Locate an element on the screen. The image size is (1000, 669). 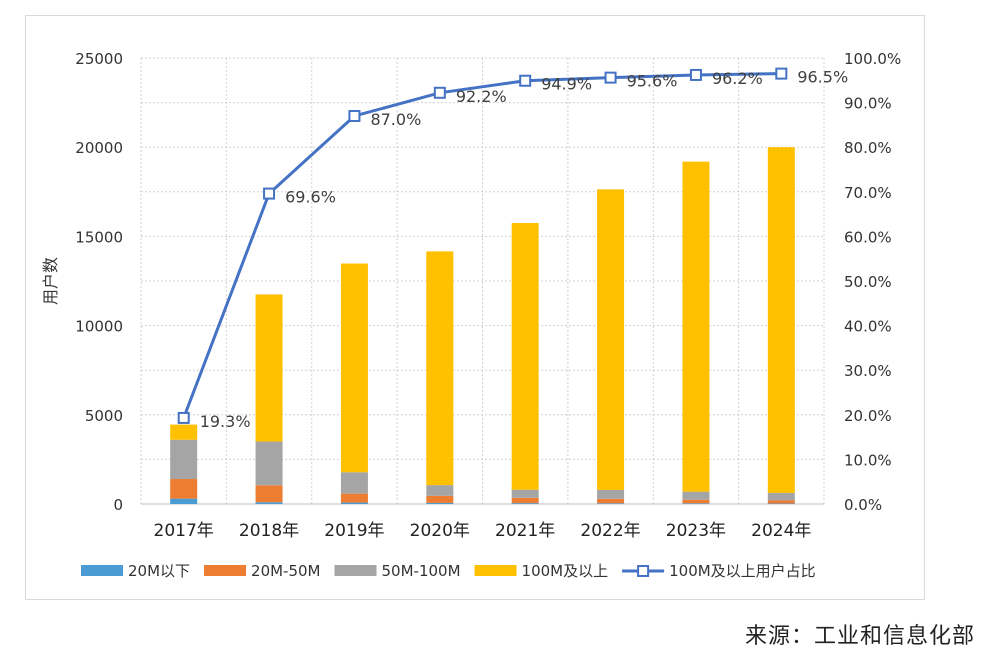
legend-label: 100M及以上 is located at coordinates (565, 571).